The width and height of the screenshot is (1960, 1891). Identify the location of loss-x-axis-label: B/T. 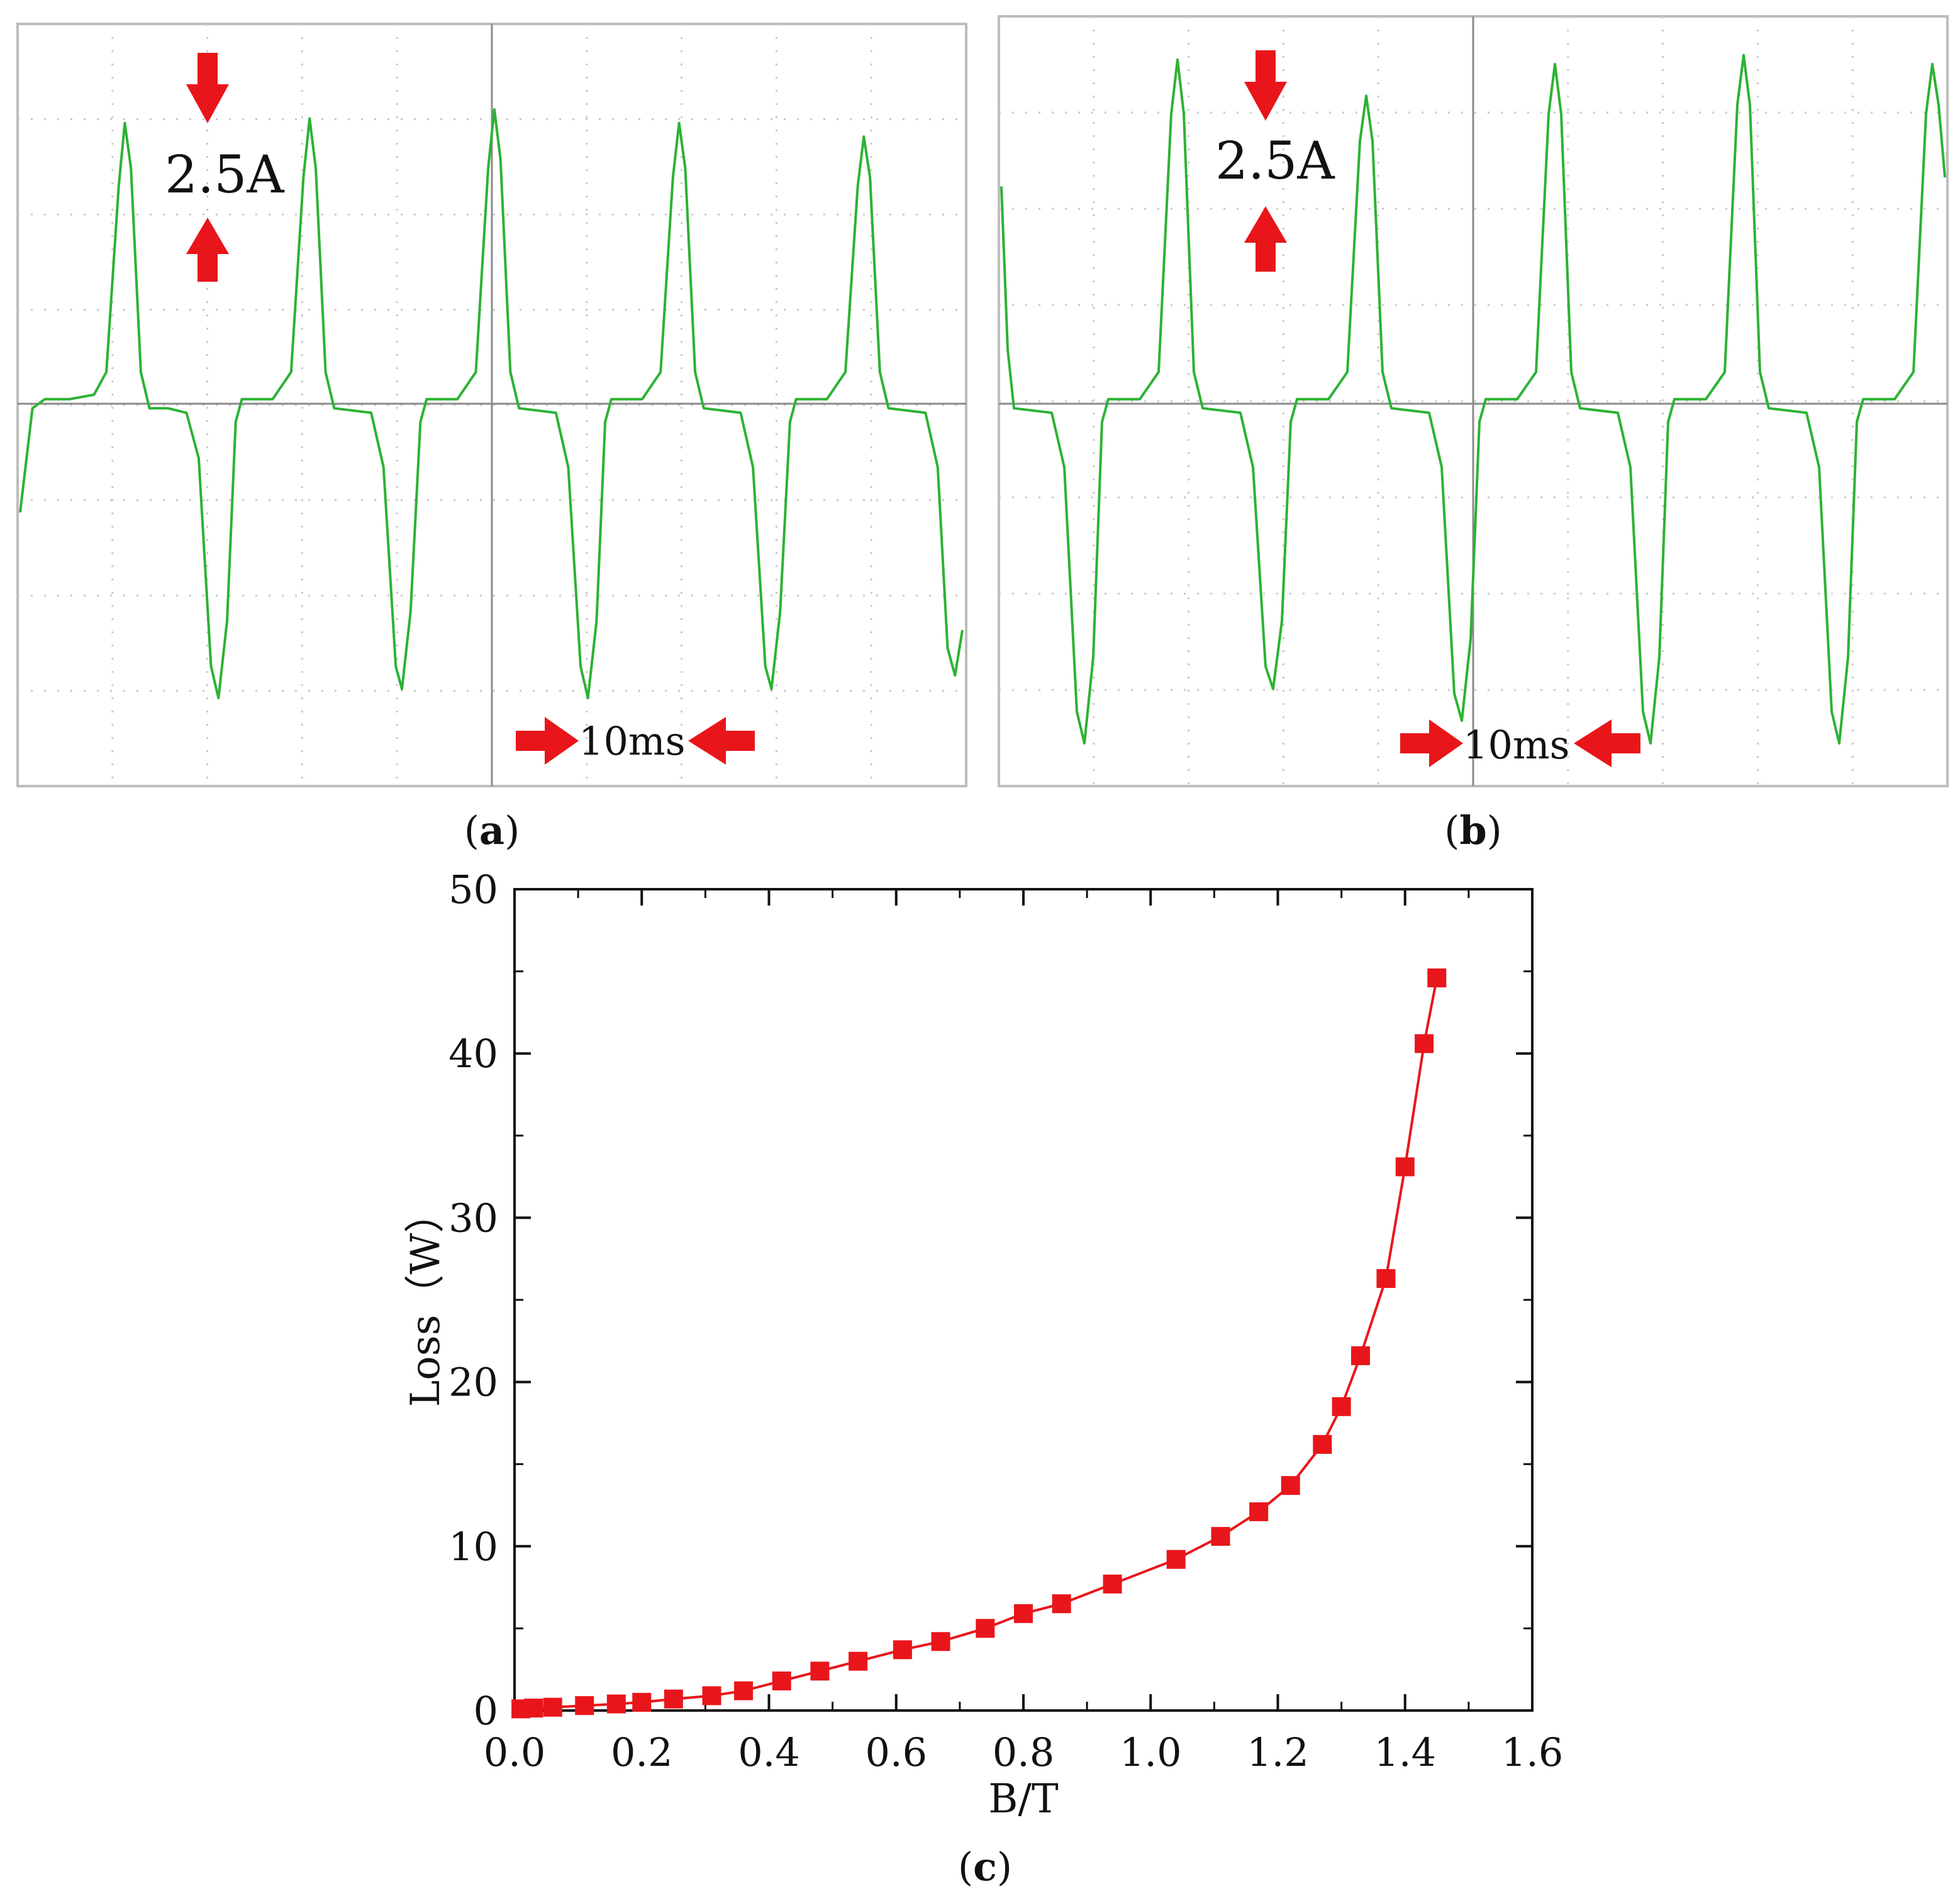
(1024, 1799).